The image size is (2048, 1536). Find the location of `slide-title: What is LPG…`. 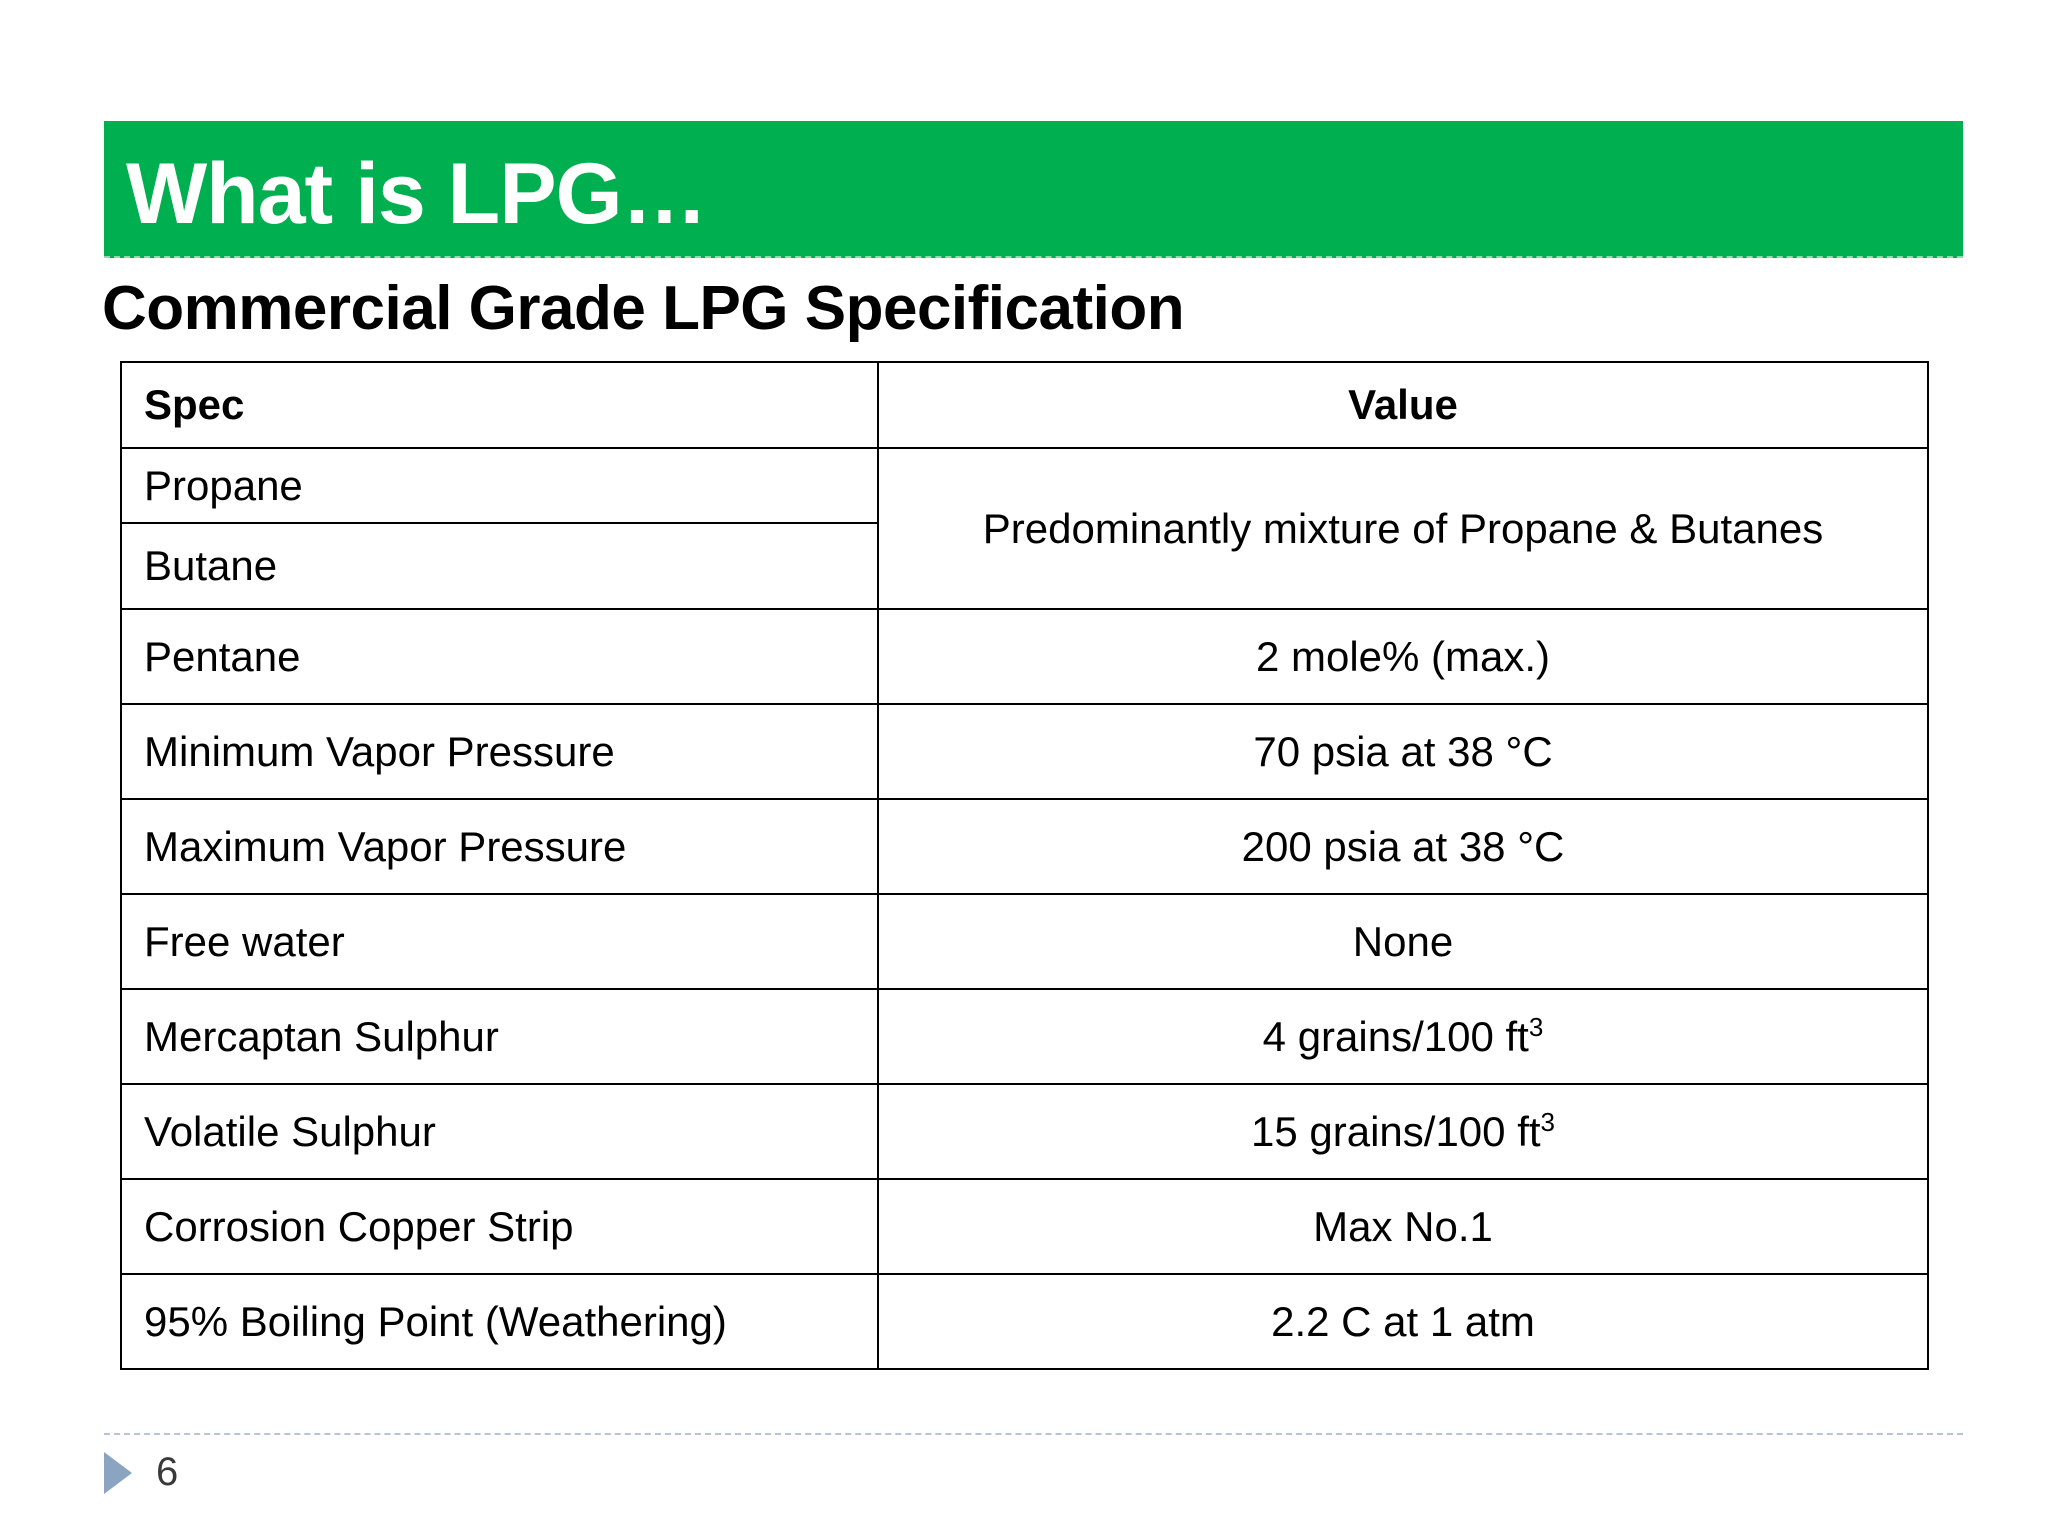

slide-title: What is LPG… is located at coordinates (416, 194).